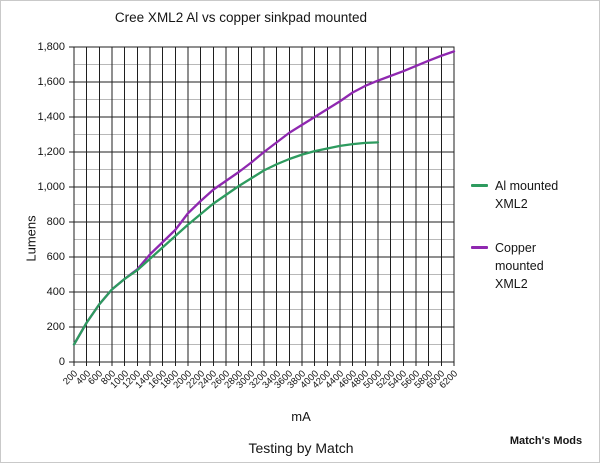 The image size is (600, 463). I want to click on legend-swatch-al, so click(479, 185).